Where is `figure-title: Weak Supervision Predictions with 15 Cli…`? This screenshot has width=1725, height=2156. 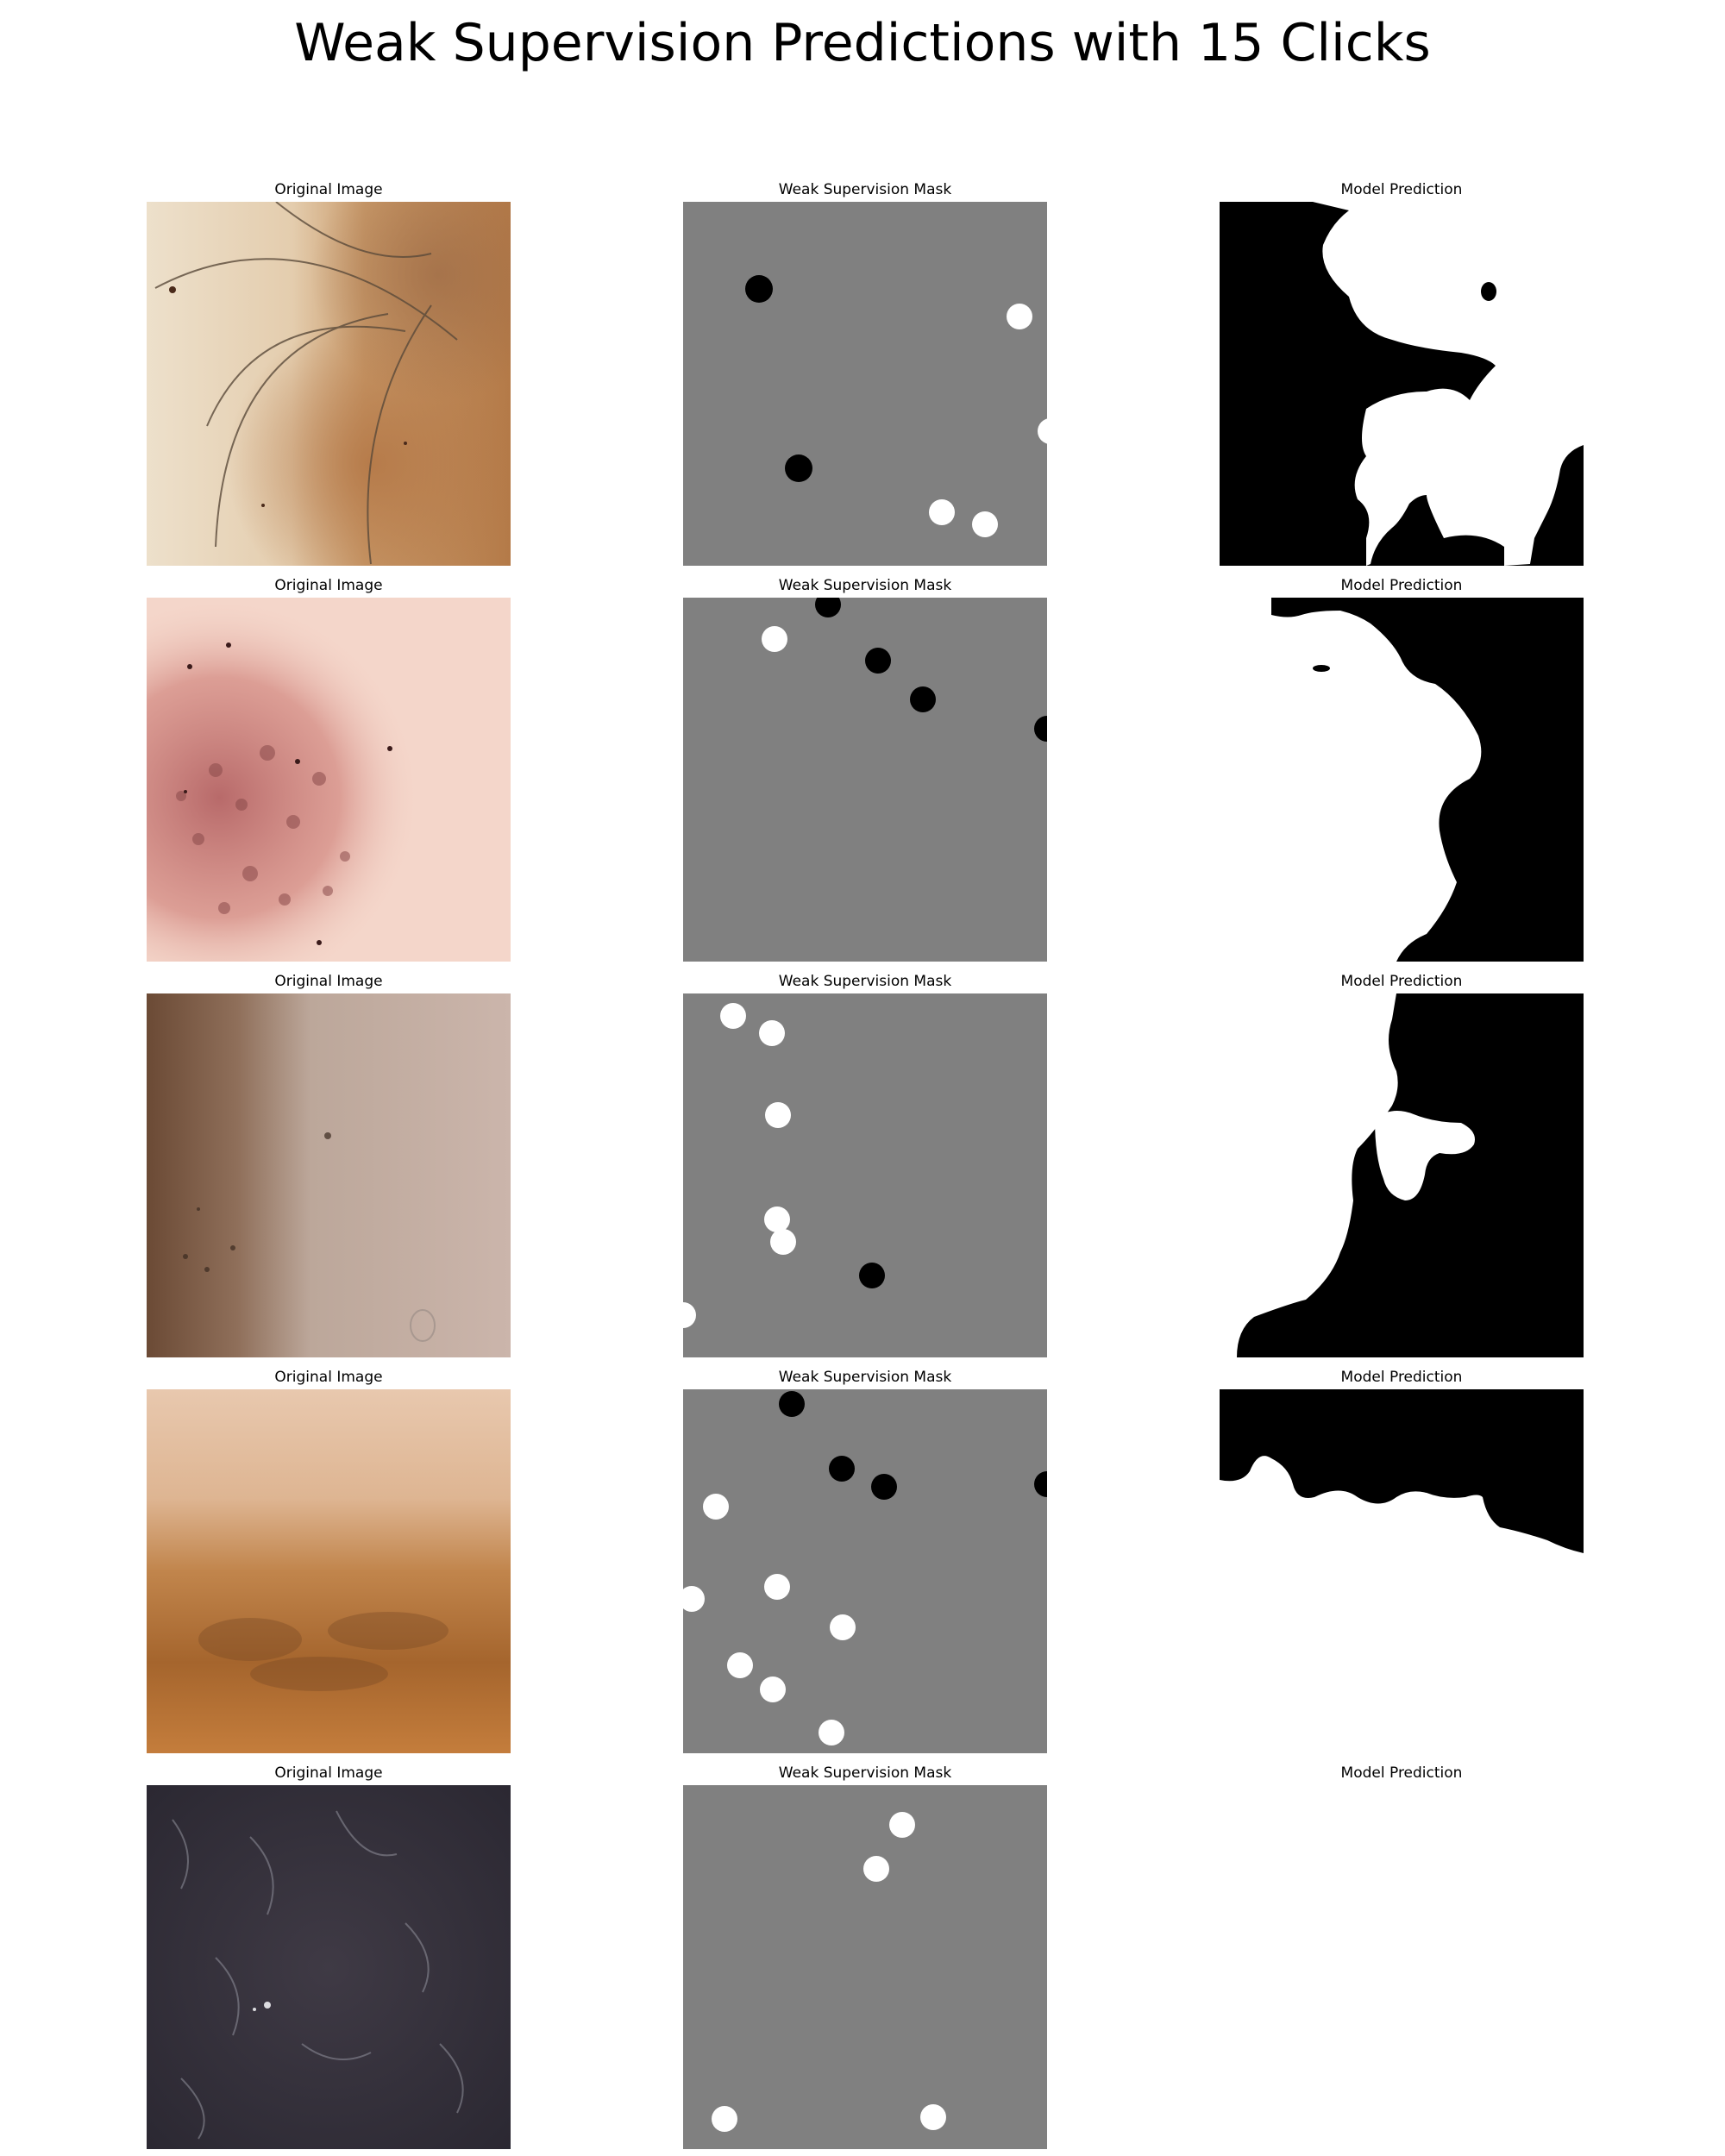 figure-title: Weak Supervision Predictions with 15 Cli… is located at coordinates (862, 43).